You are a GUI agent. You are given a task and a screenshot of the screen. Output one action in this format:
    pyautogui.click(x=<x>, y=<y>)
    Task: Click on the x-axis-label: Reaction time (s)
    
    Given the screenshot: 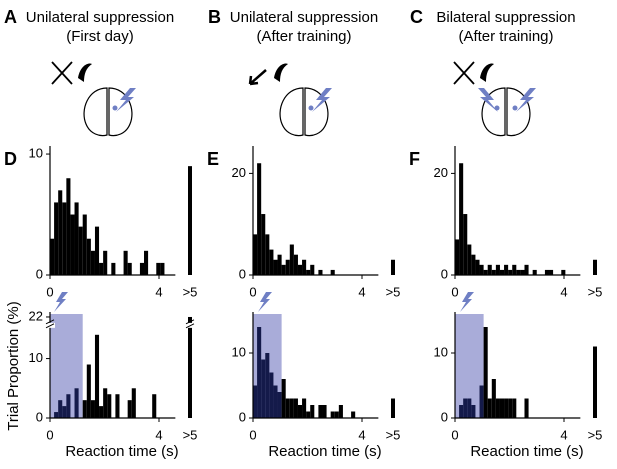 What is the action you would take?
    pyautogui.click(x=121, y=451)
    